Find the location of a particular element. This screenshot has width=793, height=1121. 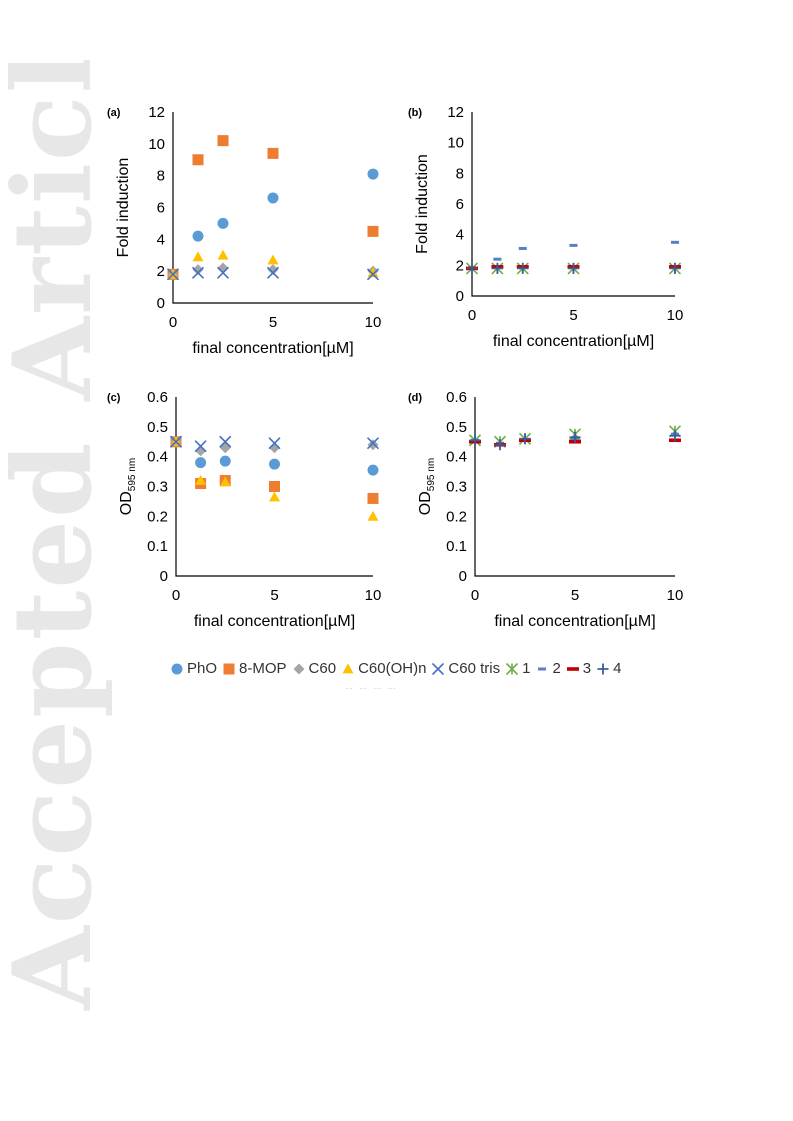

legend-item-c60-oh-n: C60(OH)n is located at coordinates (383, 668).